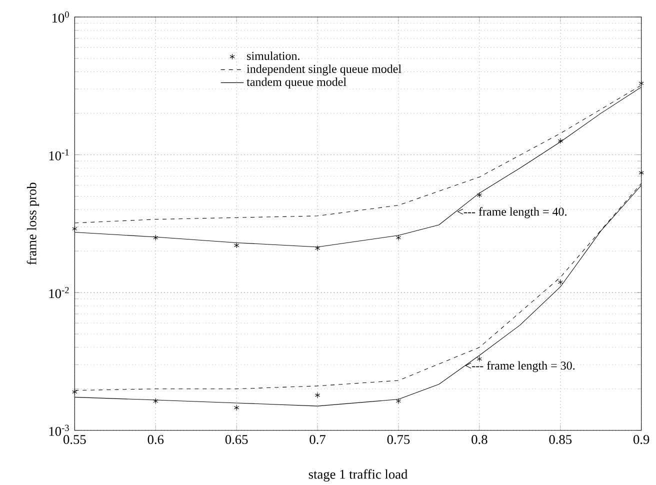 The width and height of the screenshot is (656, 485). What do you see at coordinates (511, 212) in the screenshot?
I see `annotation: <--- frame length = 40.` at bounding box center [511, 212].